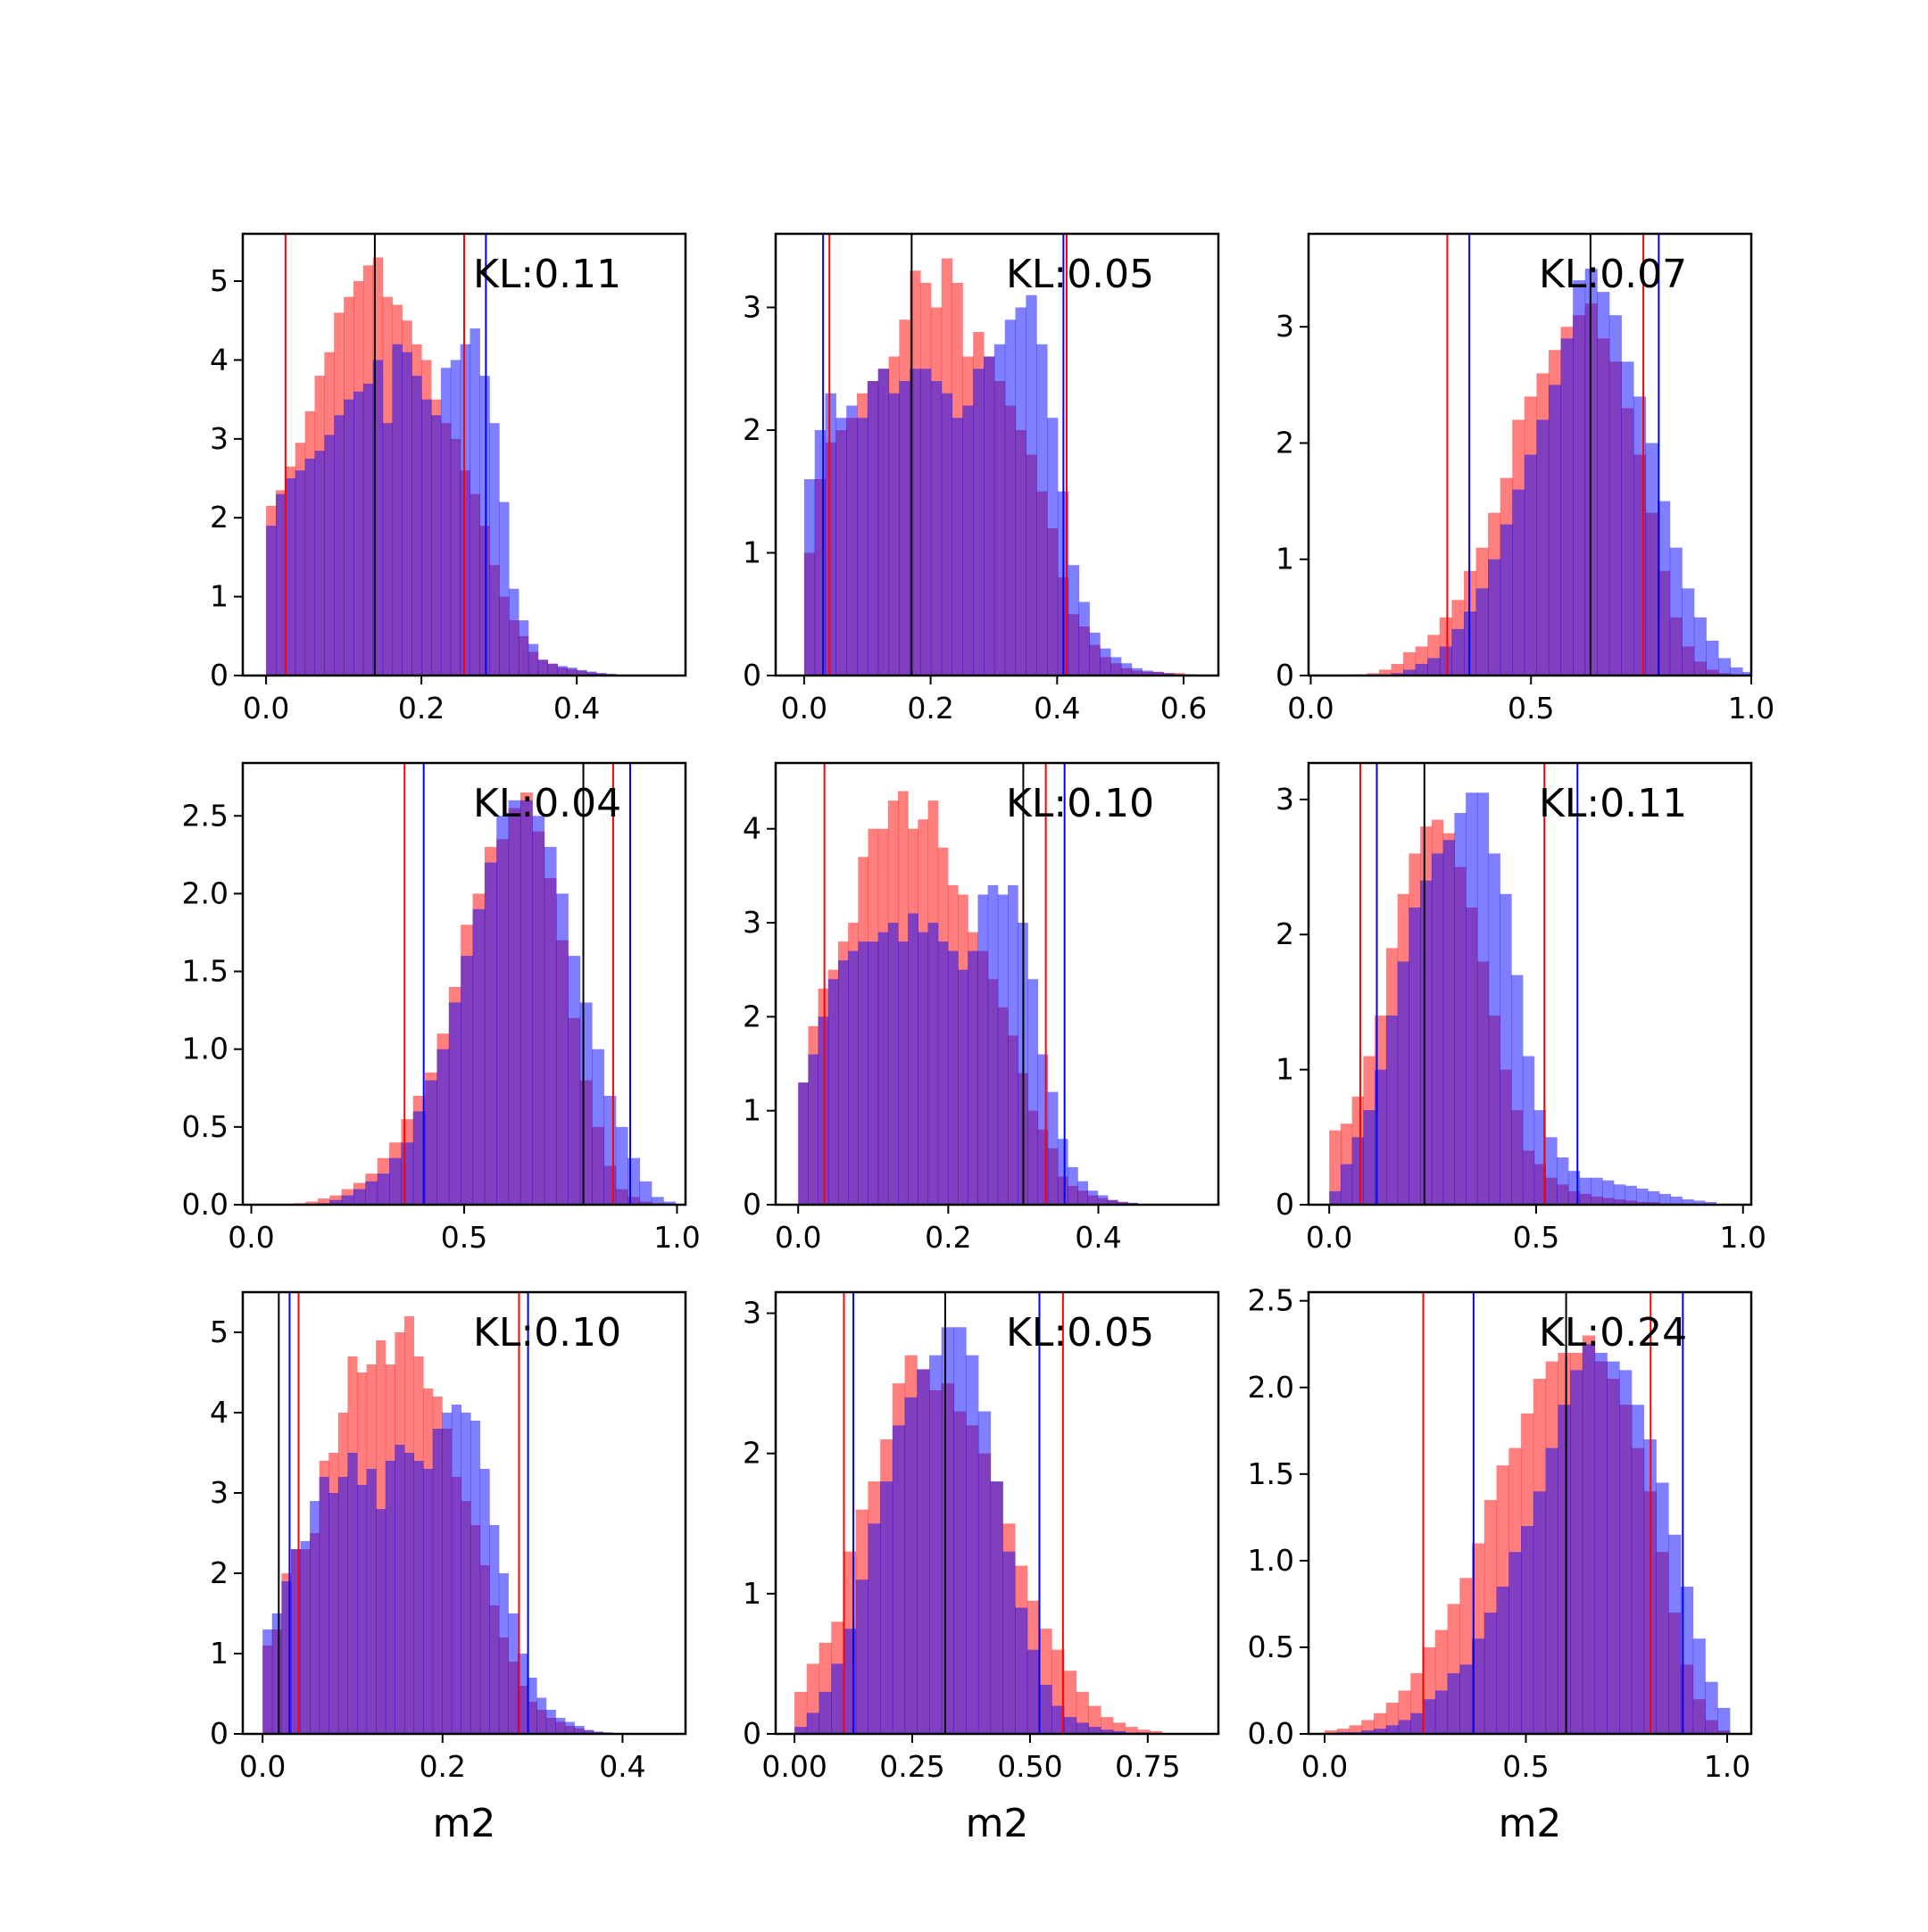 The width and height of the screenshot is (1928, 1932). I want to click on histogram-panel-2: 0.0 0.2 0.4 0.6 0 1 2 3 KL:0.05, so click(981, 479).